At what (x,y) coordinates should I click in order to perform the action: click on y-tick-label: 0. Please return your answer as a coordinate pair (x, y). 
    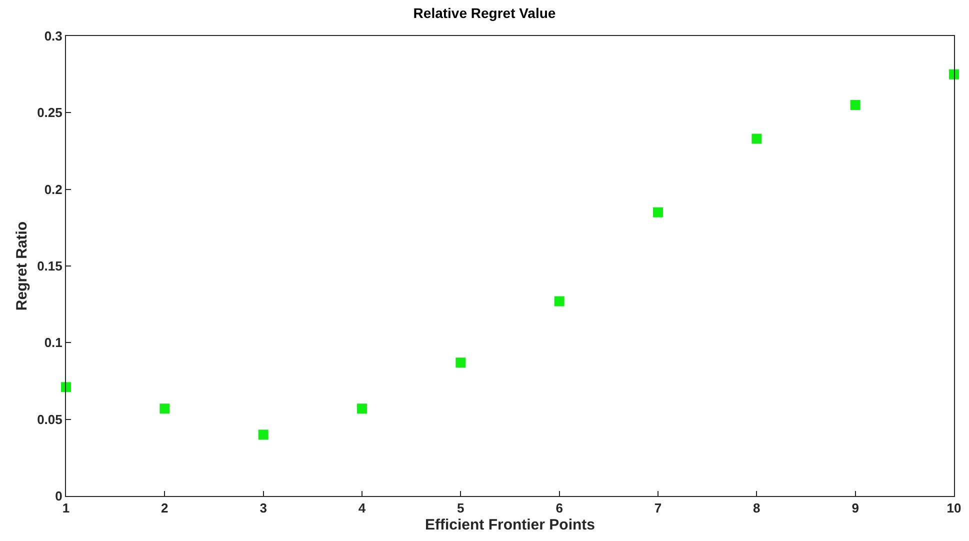
    Looking at the image, I should click on (58, 496).